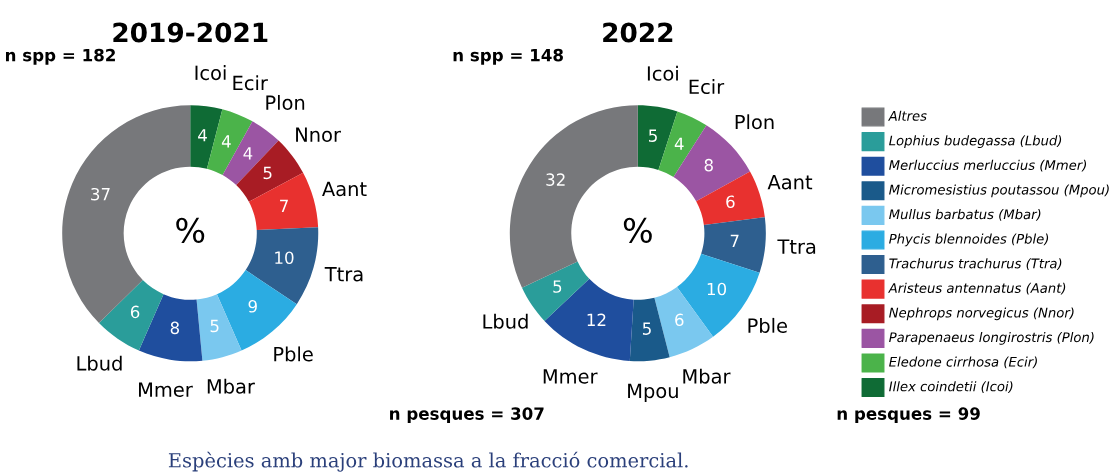 The width and height of the screenshot is (1119, 476). I want to click on text: Espècies amb major biomassa a la fracció comercial., so click(428, 461).